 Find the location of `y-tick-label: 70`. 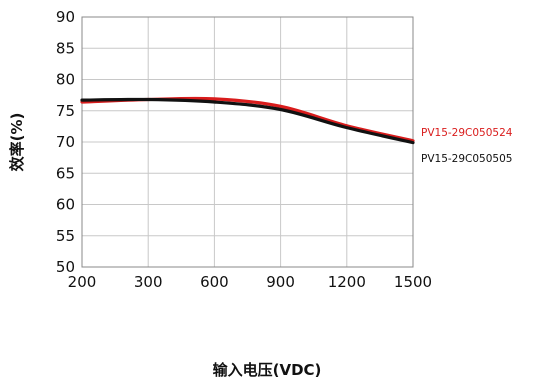

y-tick-label: 70 is located at coordinates (65, 142).